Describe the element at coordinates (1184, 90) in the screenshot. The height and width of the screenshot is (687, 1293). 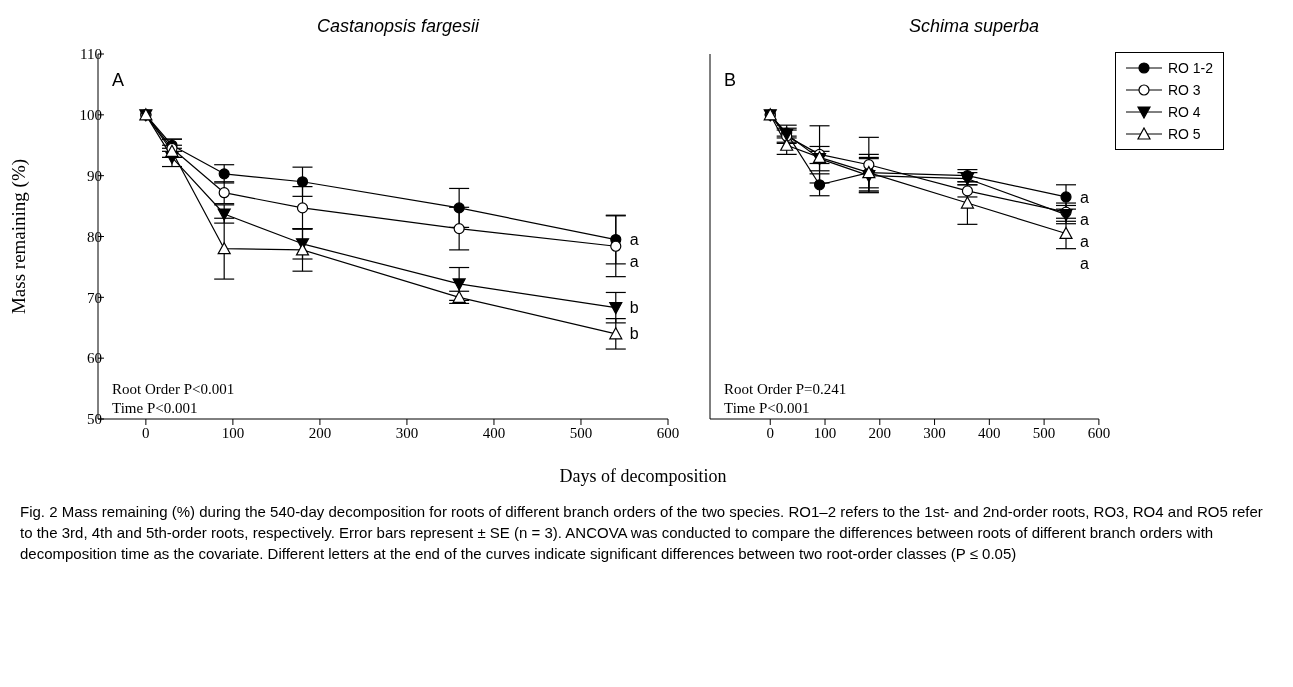
I see `legend-label: RO 3` at that location.